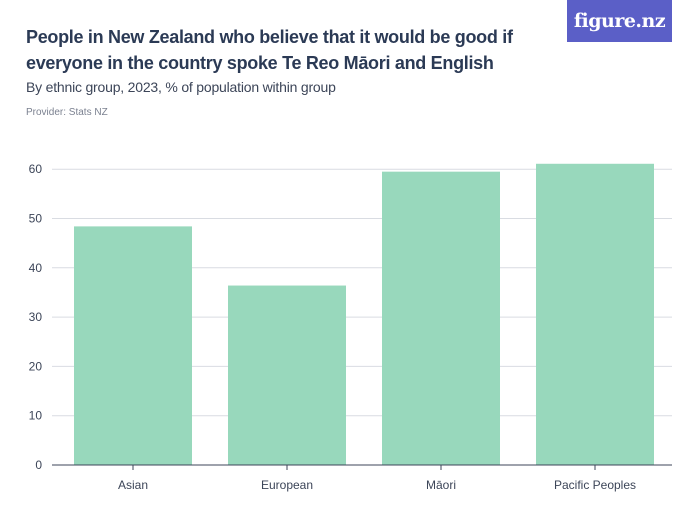 The image size is (700, 525). Describe the element at coordinates (619, 21) in the screenshot. I see `figure-nz-logo: figure.nz` at that location.